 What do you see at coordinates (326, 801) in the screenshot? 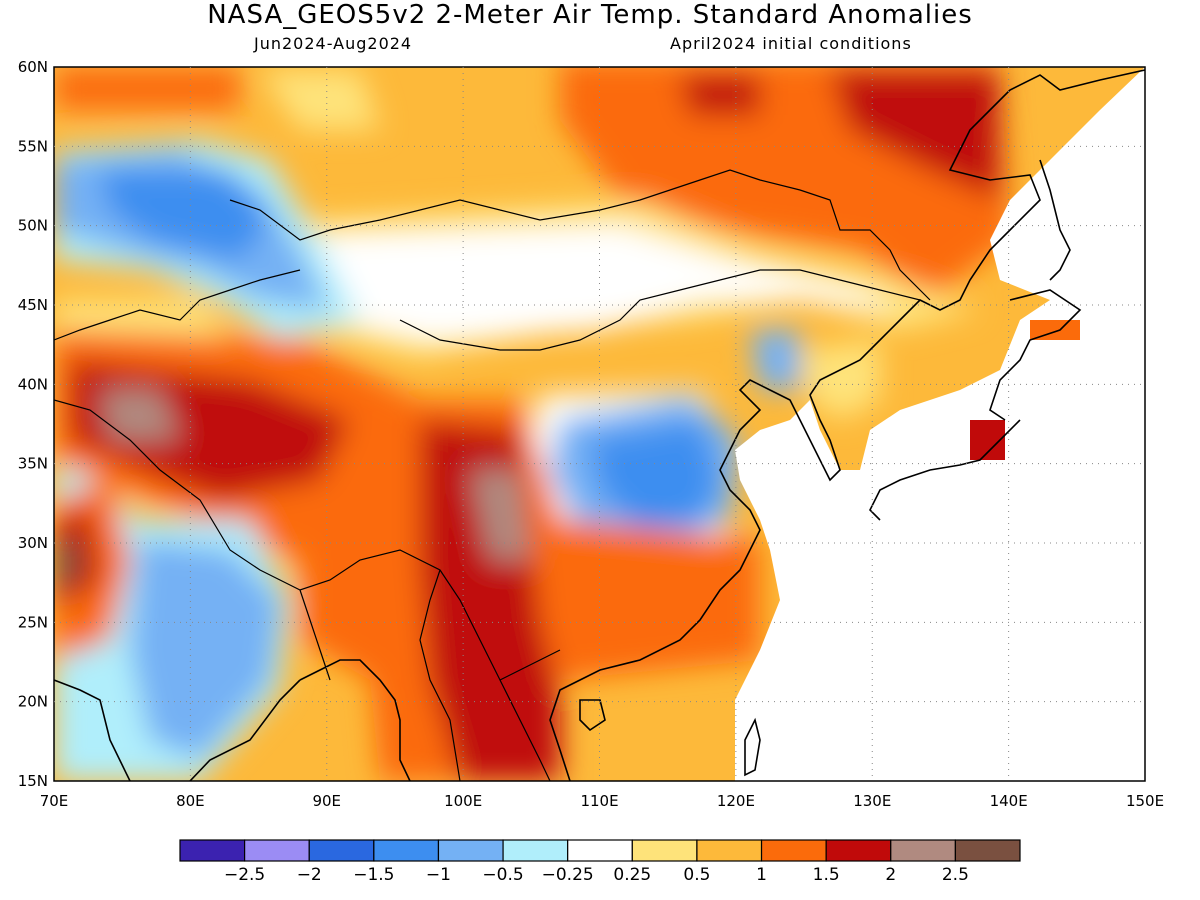
I see `lon-tick-label: 90E` at bounding box center [326, 801].